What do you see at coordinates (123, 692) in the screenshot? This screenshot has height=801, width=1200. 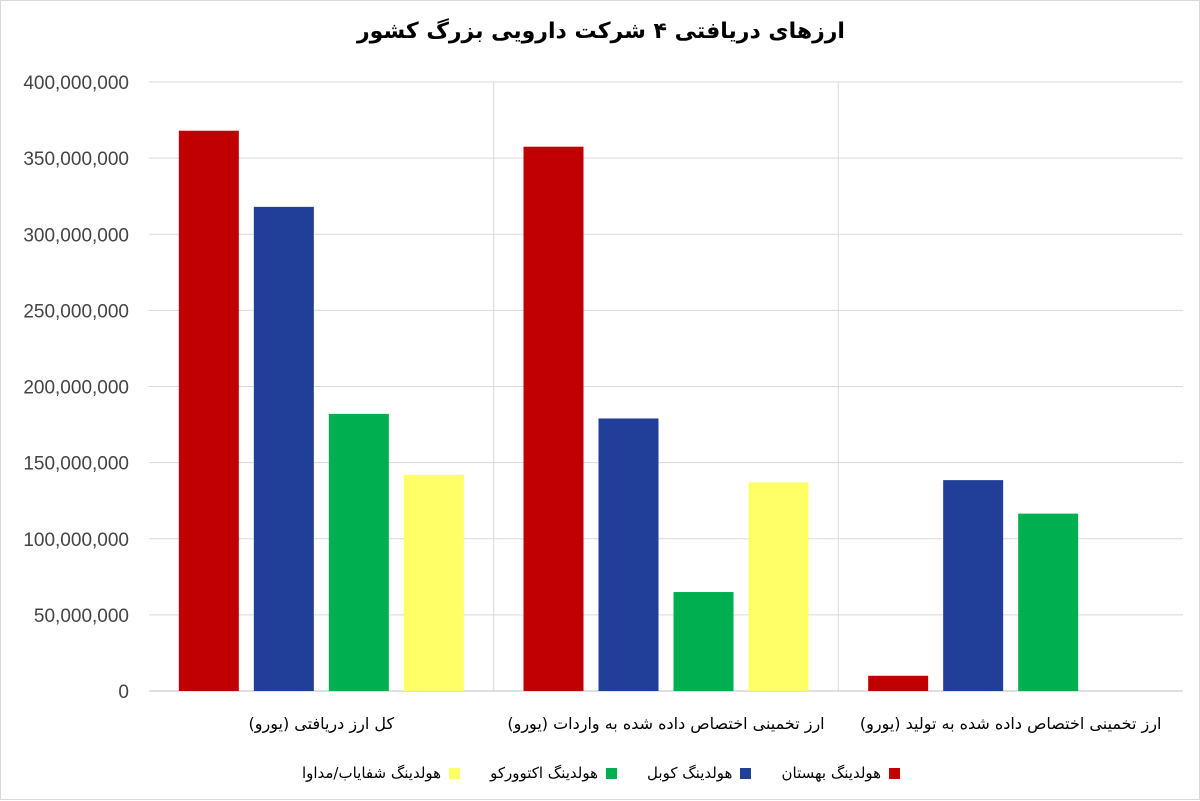 I see `y-tick-label: 0` at bounding box center [123, 692].